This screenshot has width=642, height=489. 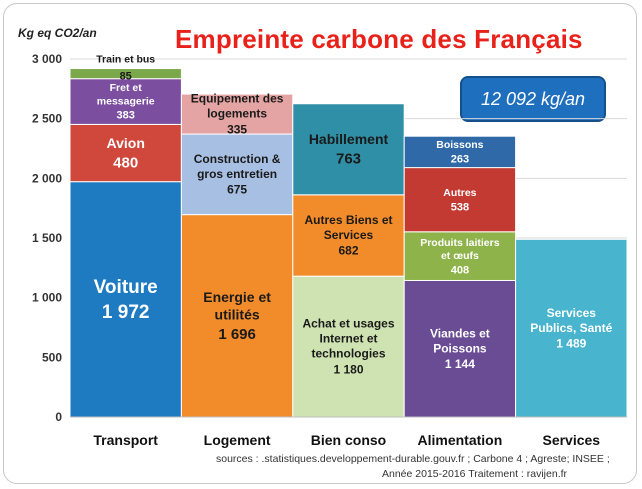 I want to click on y-tick-label: 1 500, so click(x=47, y=238).